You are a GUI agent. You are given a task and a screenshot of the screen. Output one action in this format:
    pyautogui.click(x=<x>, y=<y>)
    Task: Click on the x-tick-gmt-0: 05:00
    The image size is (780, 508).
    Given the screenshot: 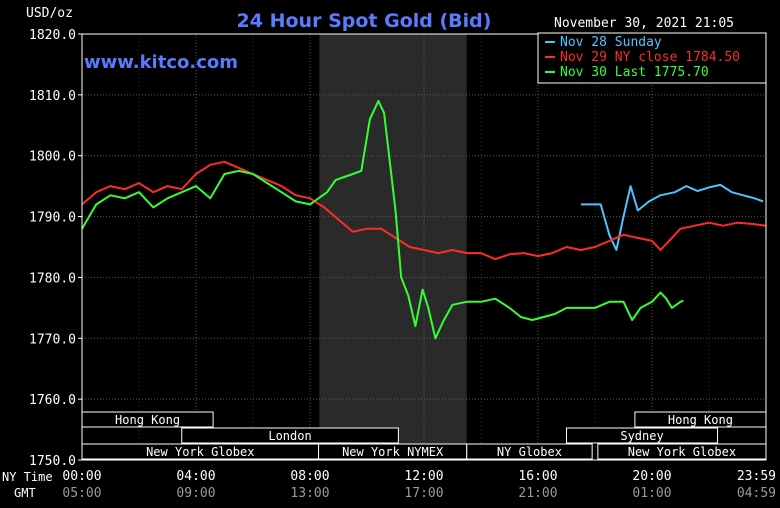 What is the action you would take?
    pyautogui.click(x=81, y=493)
    